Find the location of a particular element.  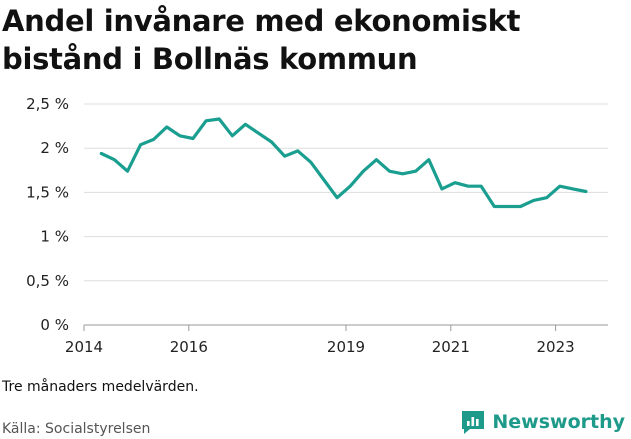

y-tick-label: 2 % is located at coordinates (54, 148).